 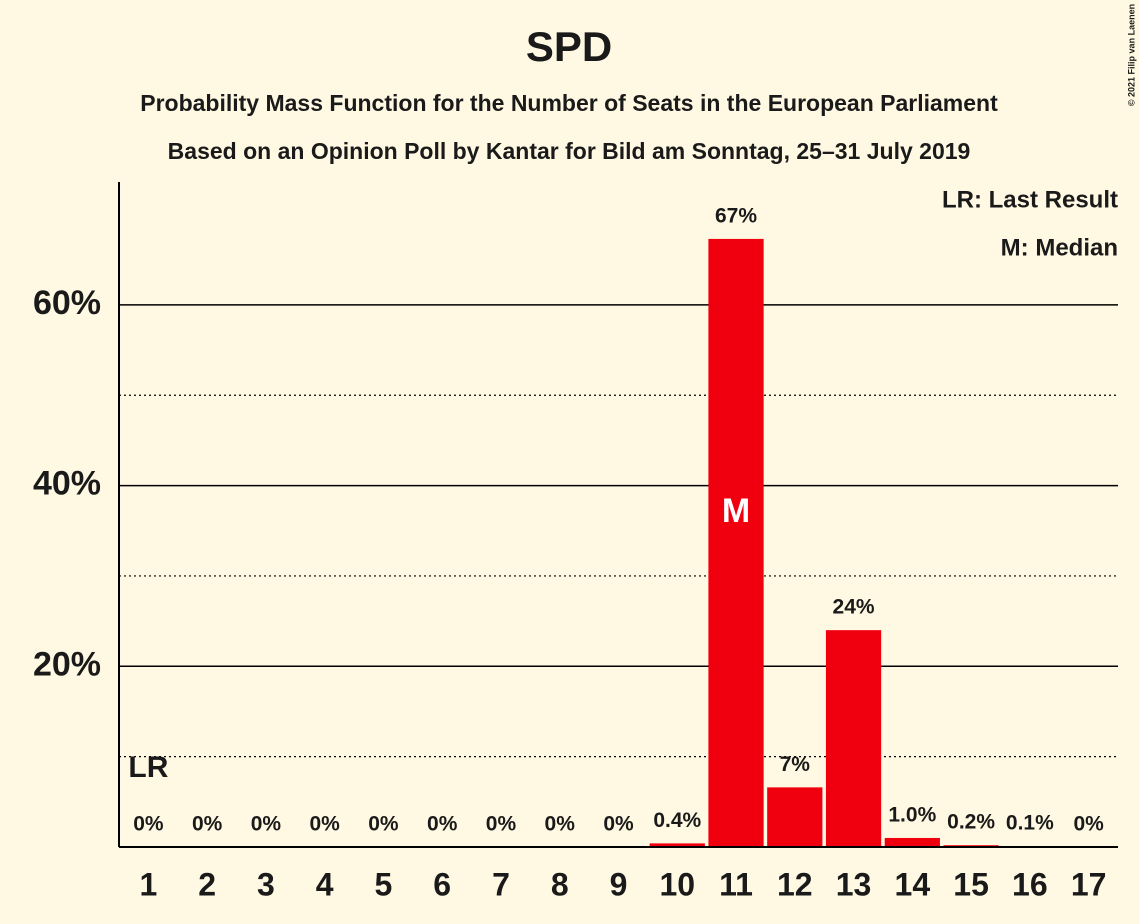 What do you see at coordinates (1030, 199) in the screenshot?
I see `legend-entry: LR: Last Result` at bounding box center [1030, 199].